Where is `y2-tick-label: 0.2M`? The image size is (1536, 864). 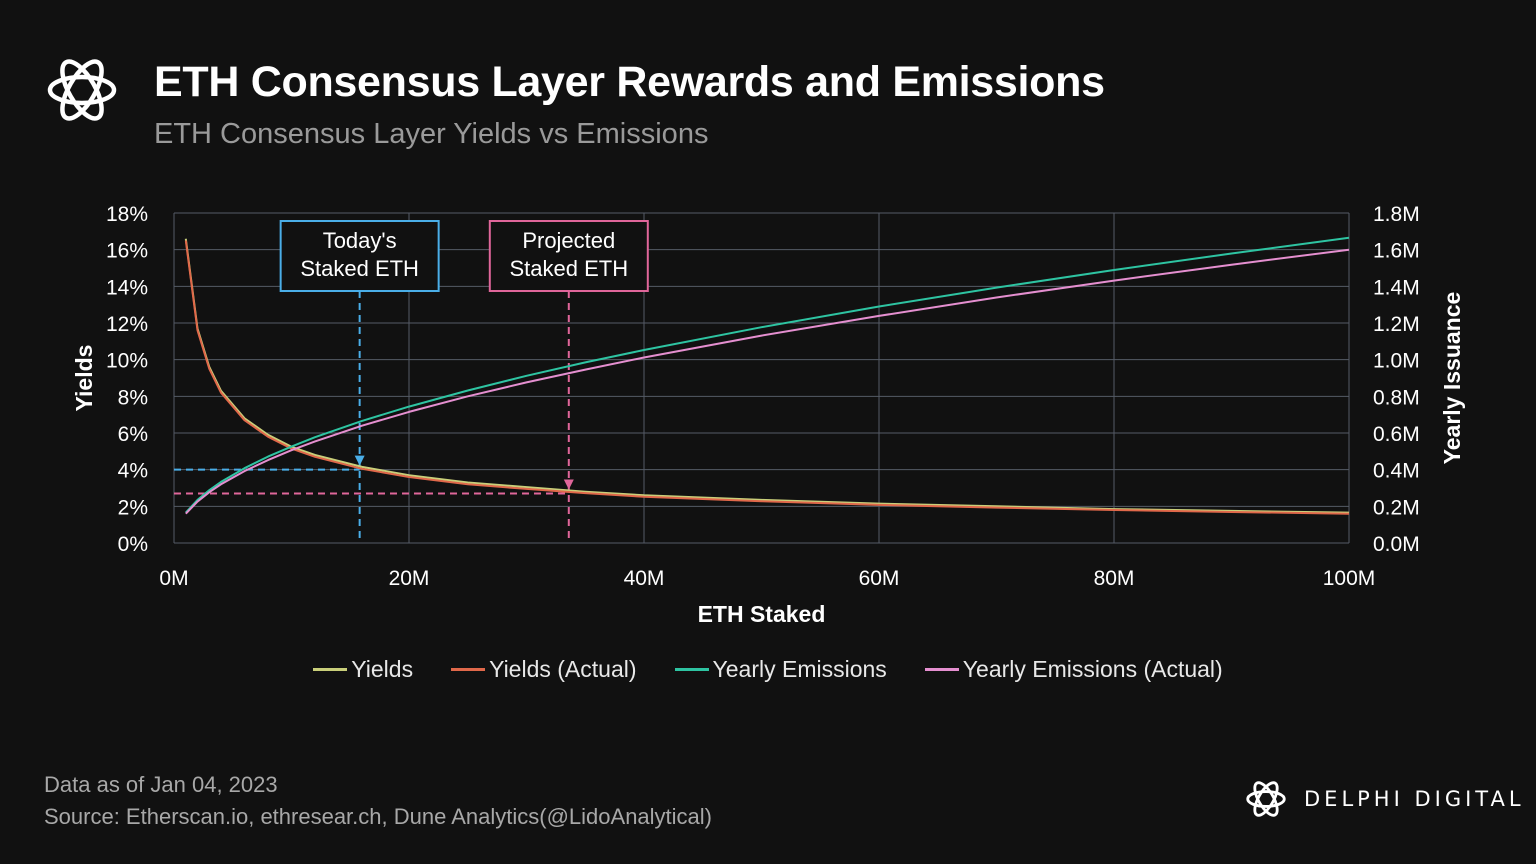
y2-tick-label: 0.2M is located at coordinates (1396, 507).